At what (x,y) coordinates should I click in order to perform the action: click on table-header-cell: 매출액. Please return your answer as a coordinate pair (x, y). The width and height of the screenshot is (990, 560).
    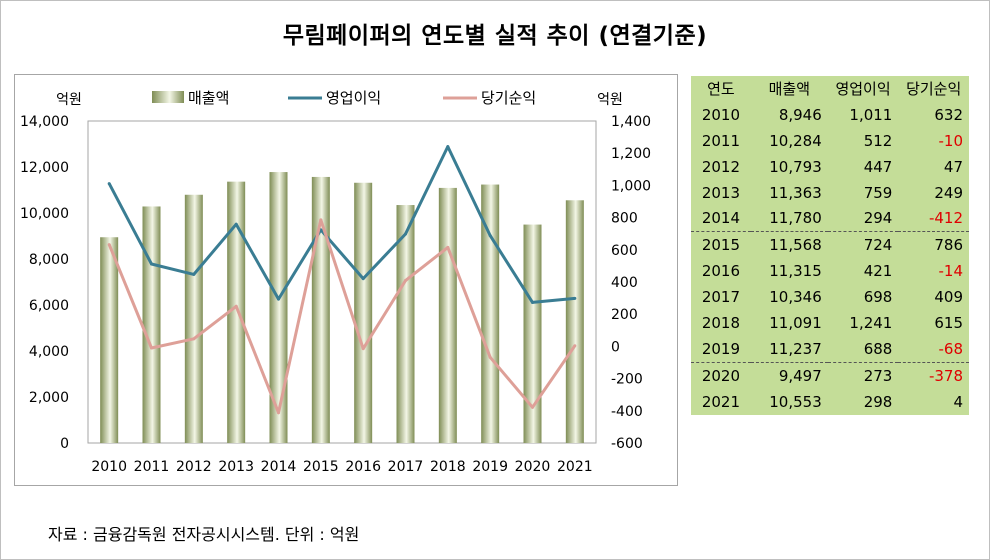
    Looking at the image, I should click on (789, 89).